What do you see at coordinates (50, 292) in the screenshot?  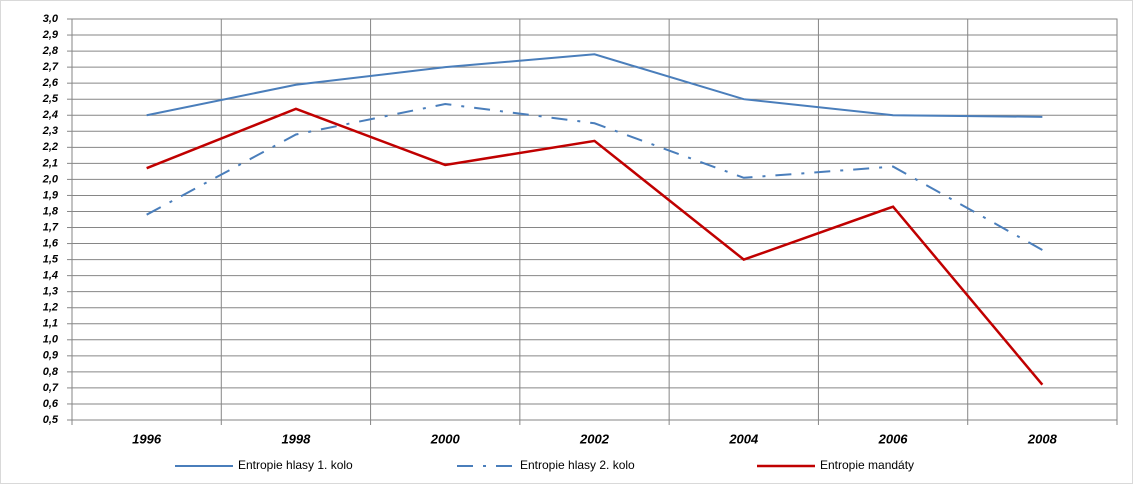 I see `y-tick-label: 1,3` at bounding box center [50, 292].